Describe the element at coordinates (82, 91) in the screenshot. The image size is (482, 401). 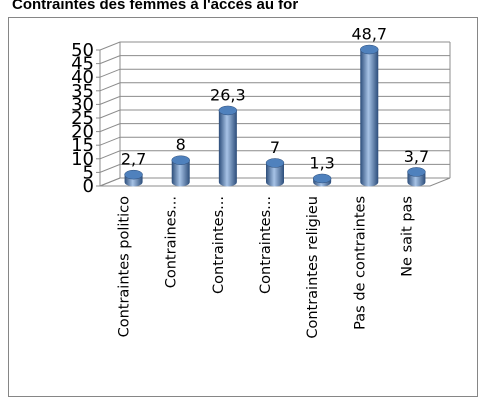
I see `y-tick-label: 35` at that location.